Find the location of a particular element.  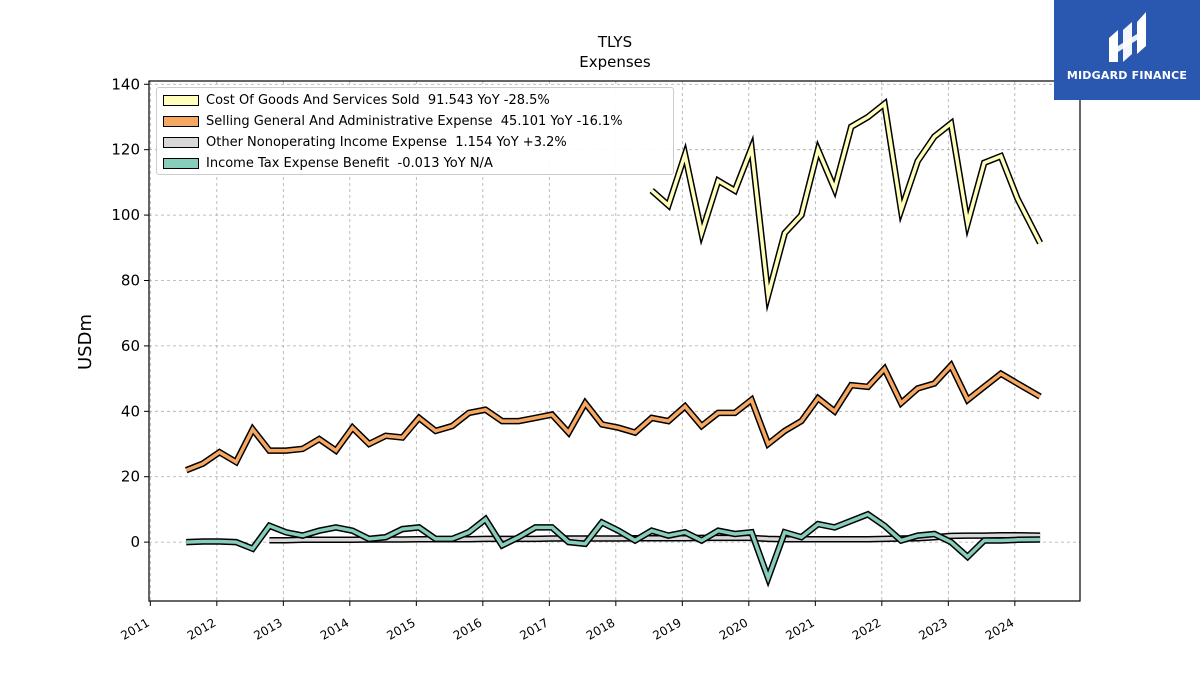

x-tick-label: 2019 is located at coordinates (666, 628).